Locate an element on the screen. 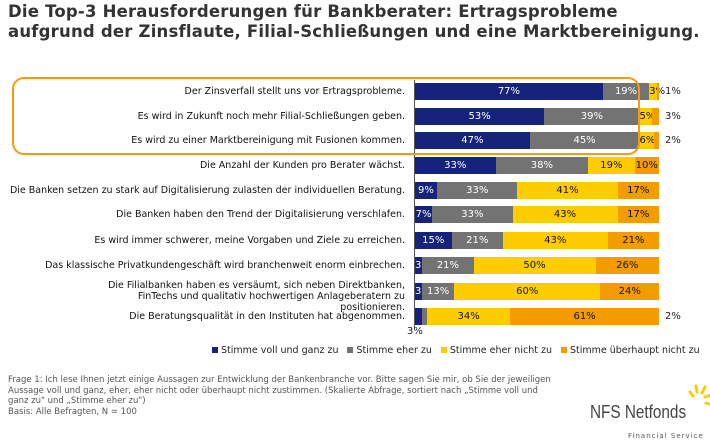 Image resolution: width=710 pixels, height=442 pixels. legend-item: Stimme eher zu is located at coordinates (389, 350).